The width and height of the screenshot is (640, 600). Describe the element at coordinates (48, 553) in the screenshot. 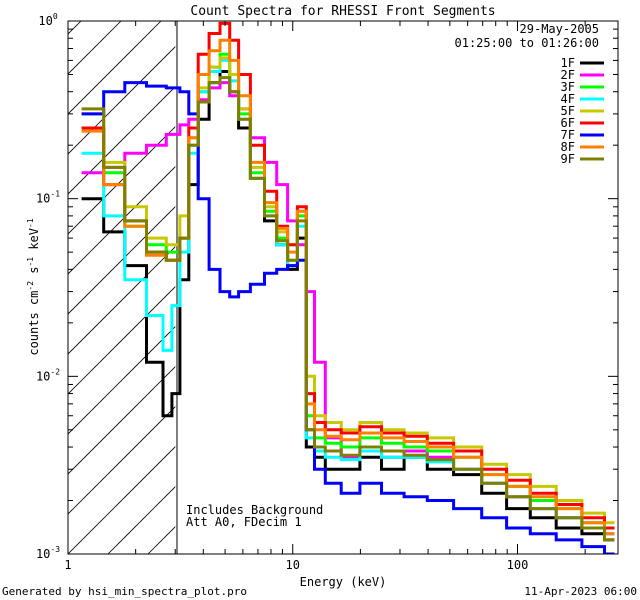

I see `y-tick-label: 10⁻³` at that location.